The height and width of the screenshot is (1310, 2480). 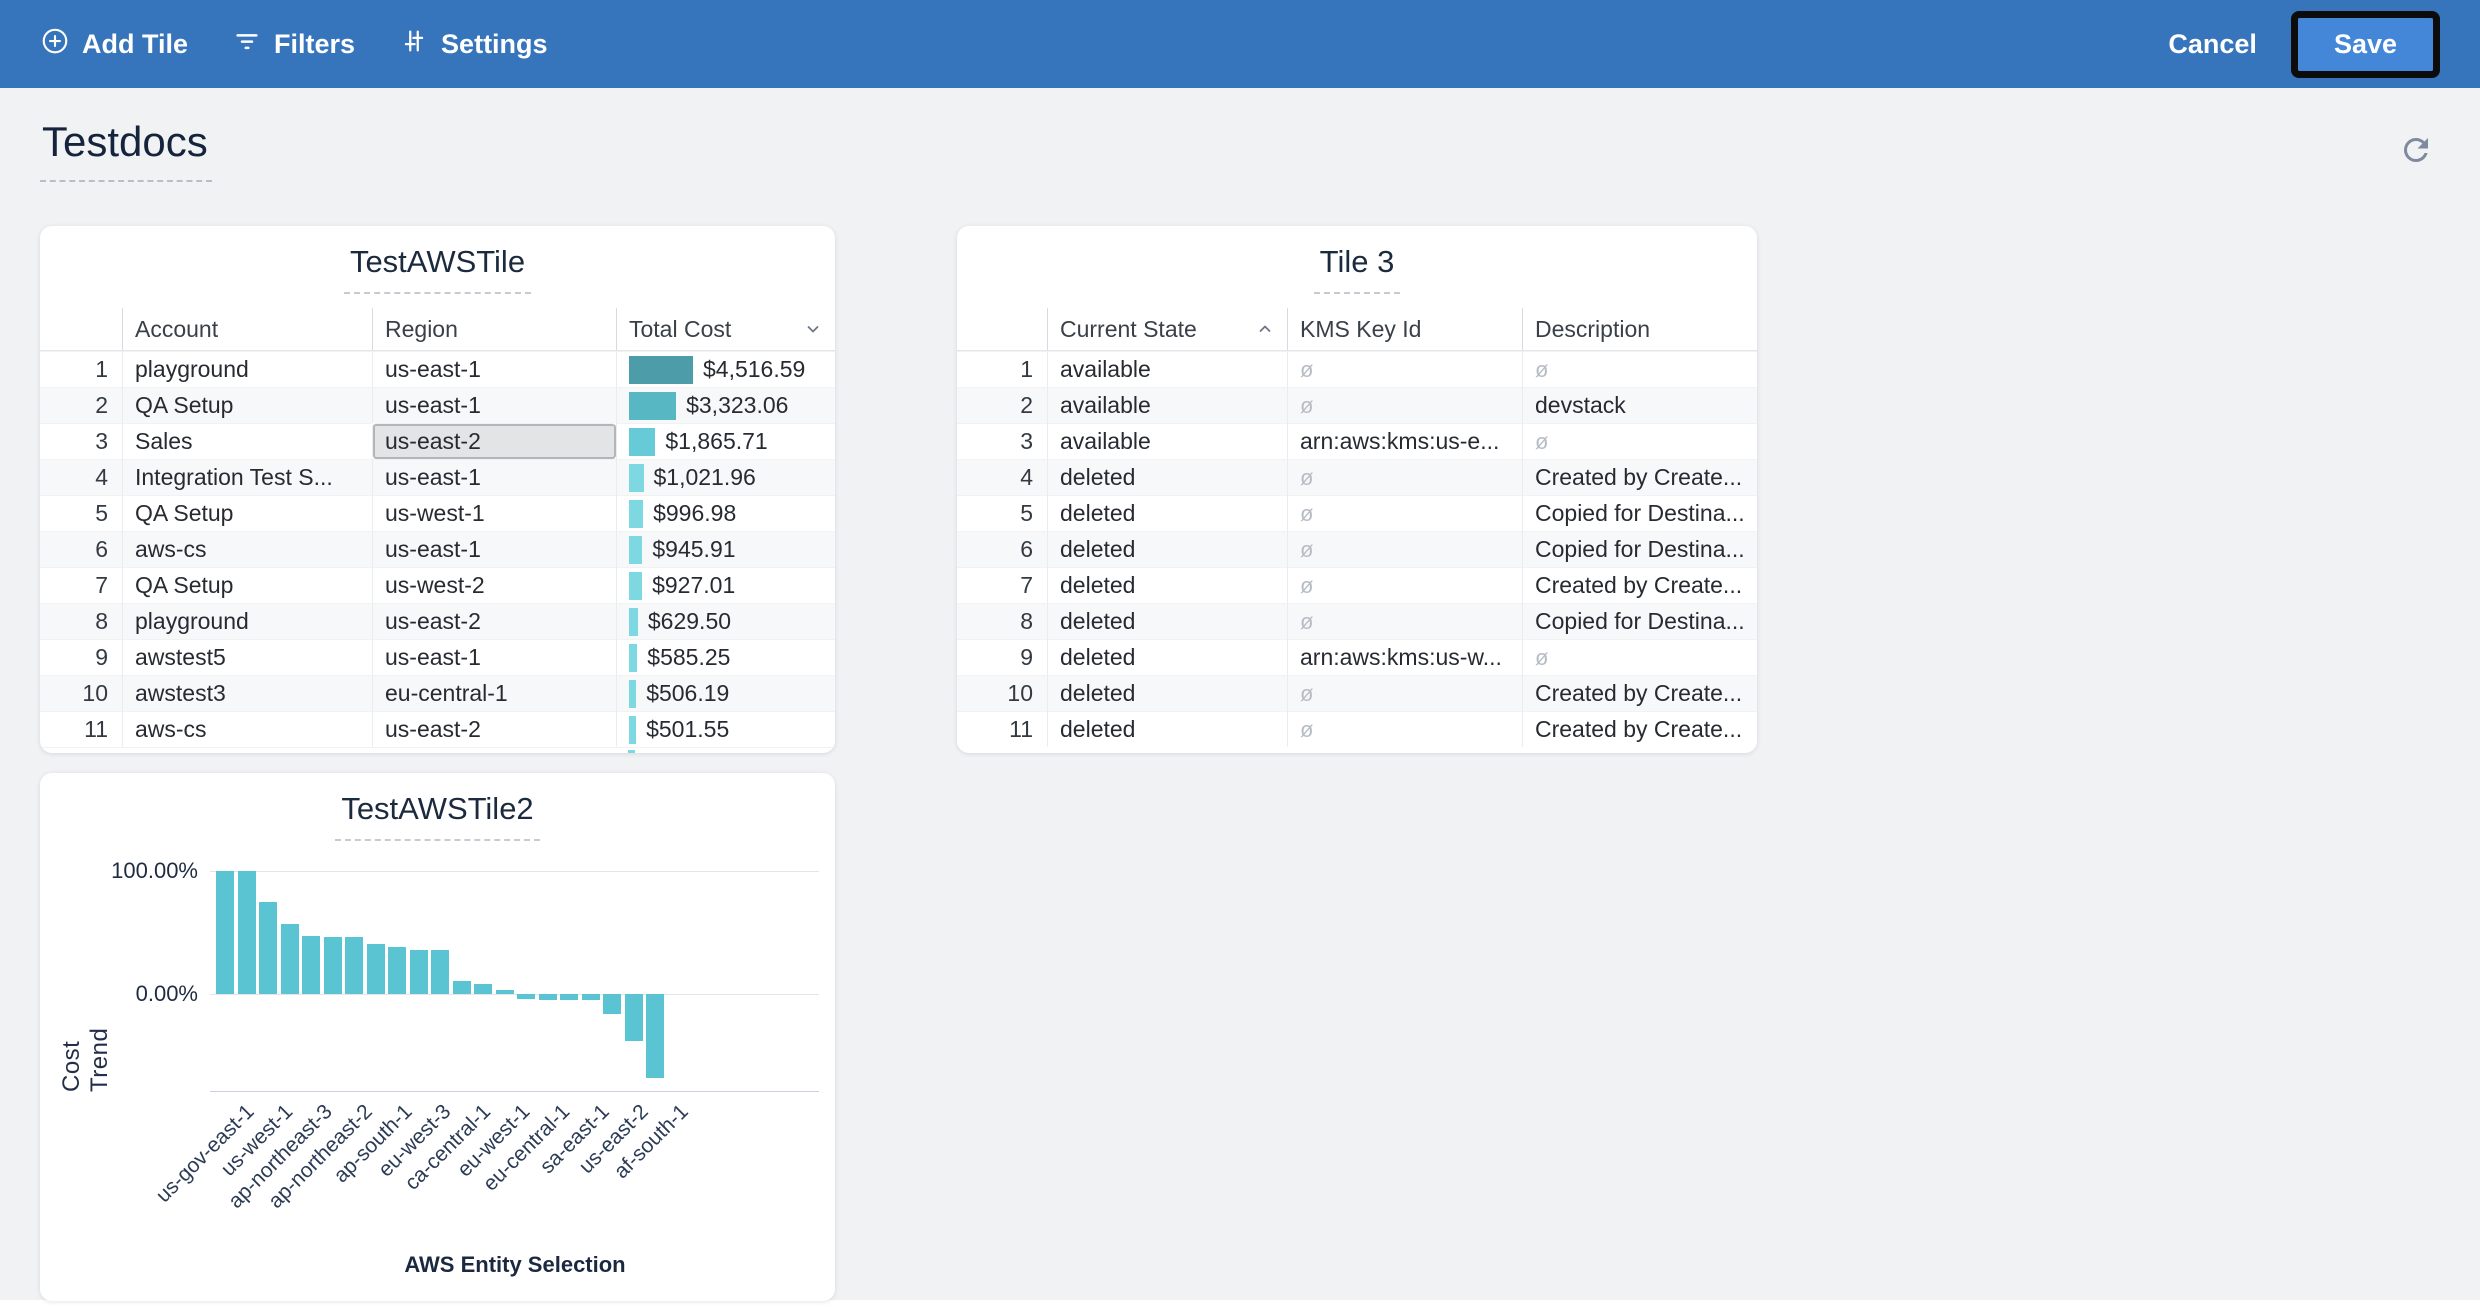 I want to click on cancel-button: Cancel, so click(x=2212, y=43).